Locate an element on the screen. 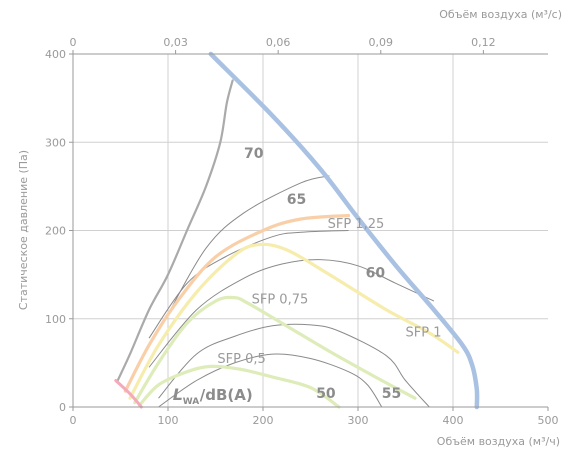 The width and height of the screenshot is (574, 454). x2-tick-label: 0,03 is located at coordinates (175, 42).